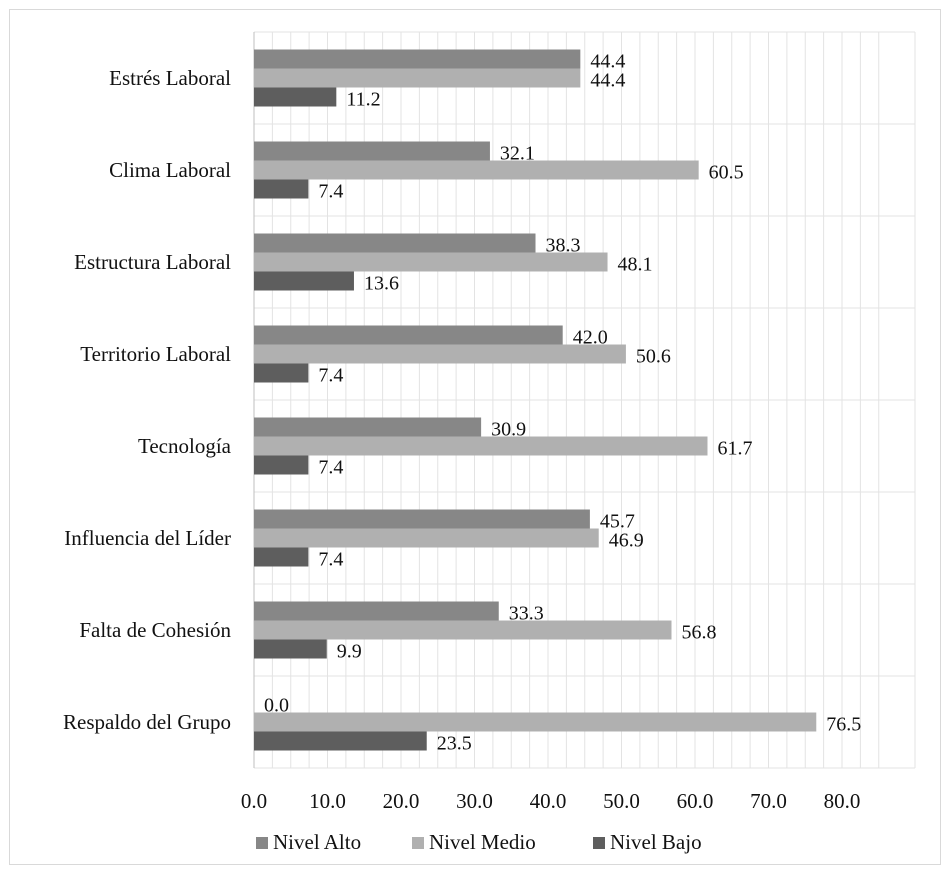  I want to click on data-label: 42.0, so click(590, 338).